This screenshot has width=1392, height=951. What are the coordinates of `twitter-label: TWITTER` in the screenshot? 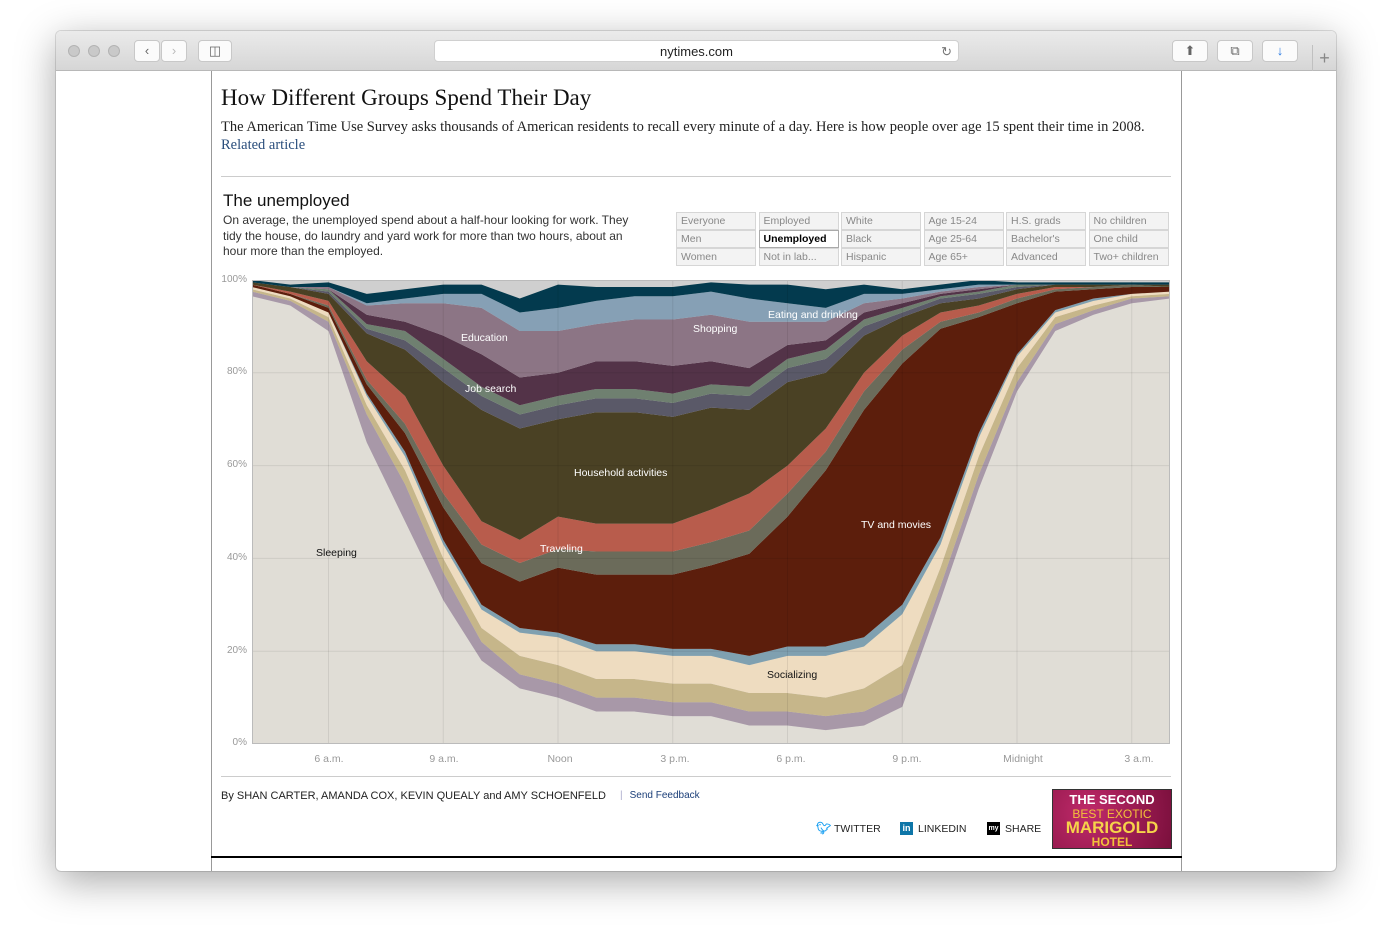 It's located at (857, 828).